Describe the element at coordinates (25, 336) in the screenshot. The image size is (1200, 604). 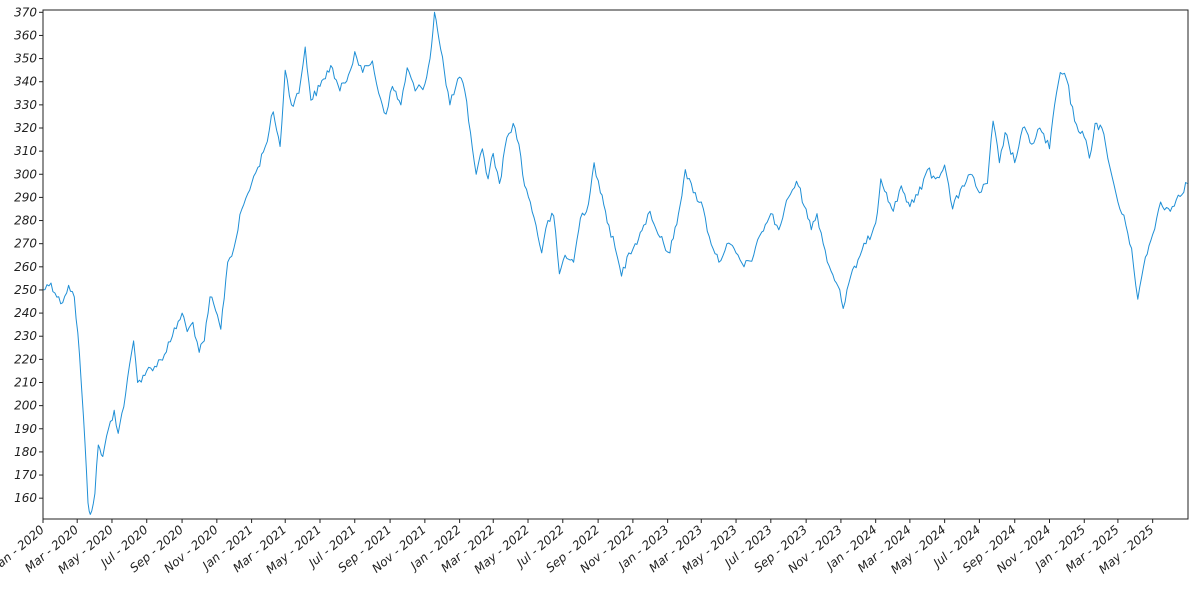
I see `y-tick-label: 230` at that location.